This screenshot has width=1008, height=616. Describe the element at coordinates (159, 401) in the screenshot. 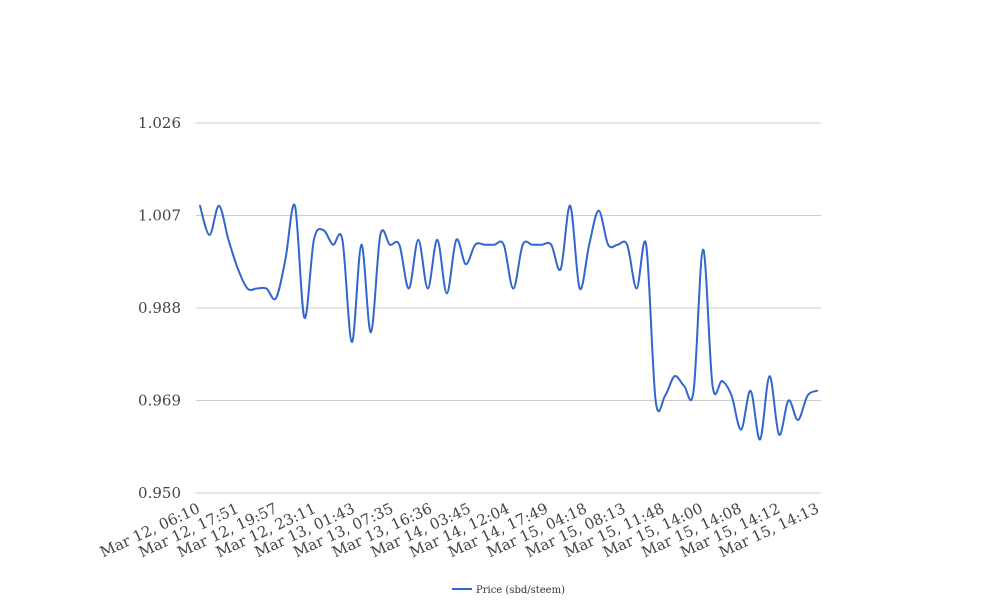

I see `y-tick-label: 0.969` at that location.